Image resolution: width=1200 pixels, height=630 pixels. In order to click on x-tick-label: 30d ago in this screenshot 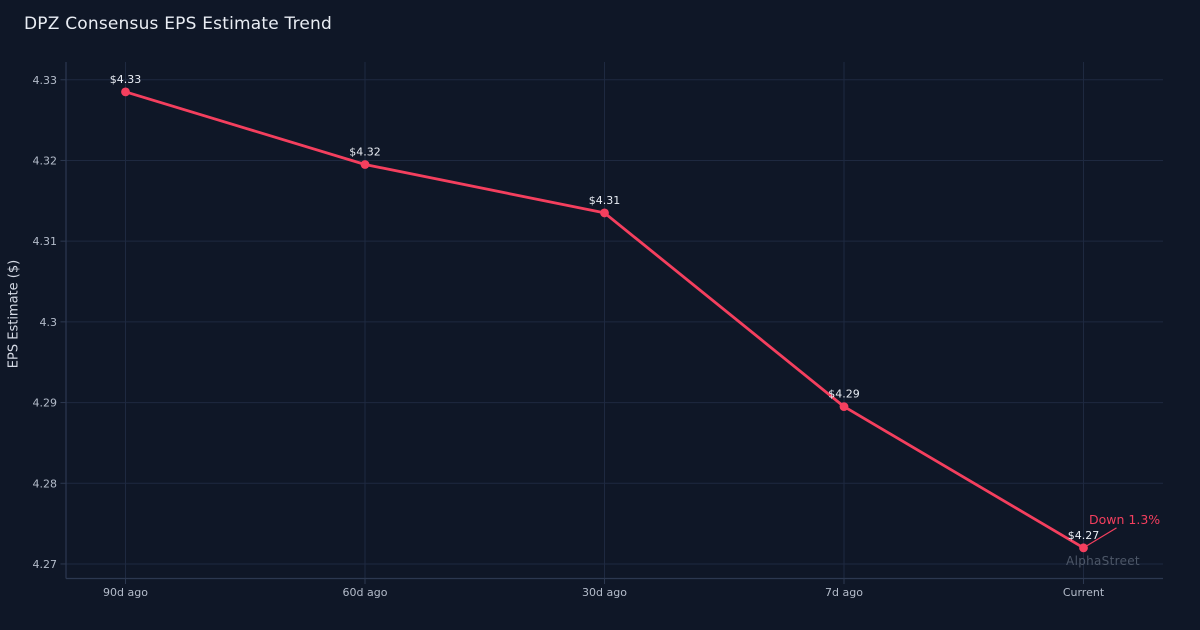, I will do `click(604, 592)`.